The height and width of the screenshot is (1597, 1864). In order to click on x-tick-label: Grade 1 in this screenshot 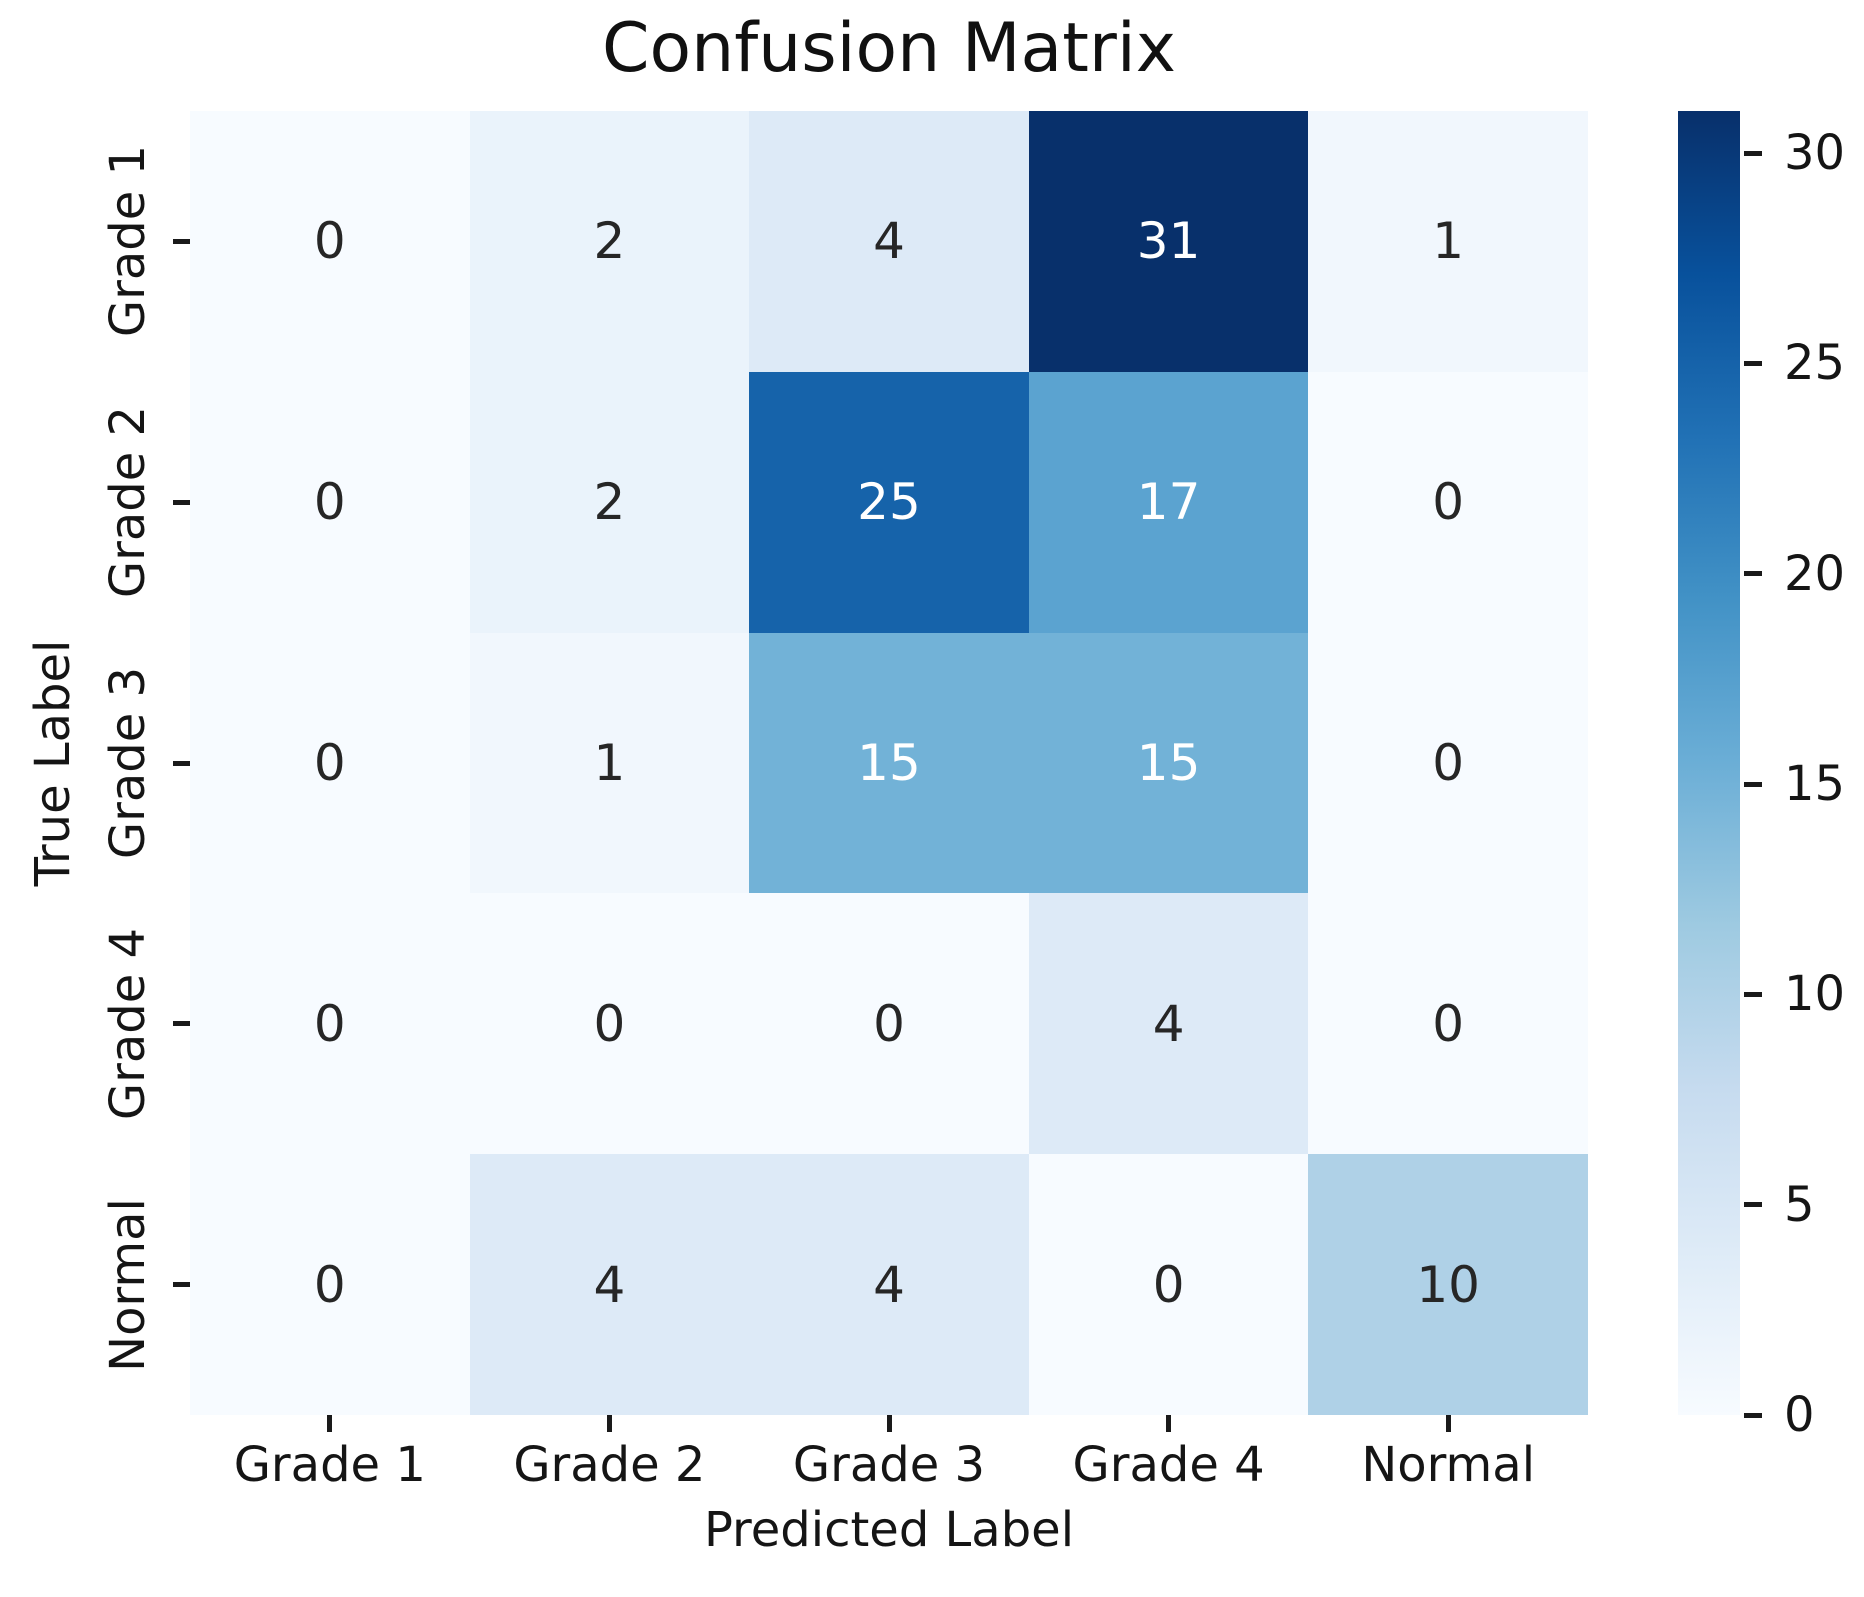, I will do `click(329, 1465)`.